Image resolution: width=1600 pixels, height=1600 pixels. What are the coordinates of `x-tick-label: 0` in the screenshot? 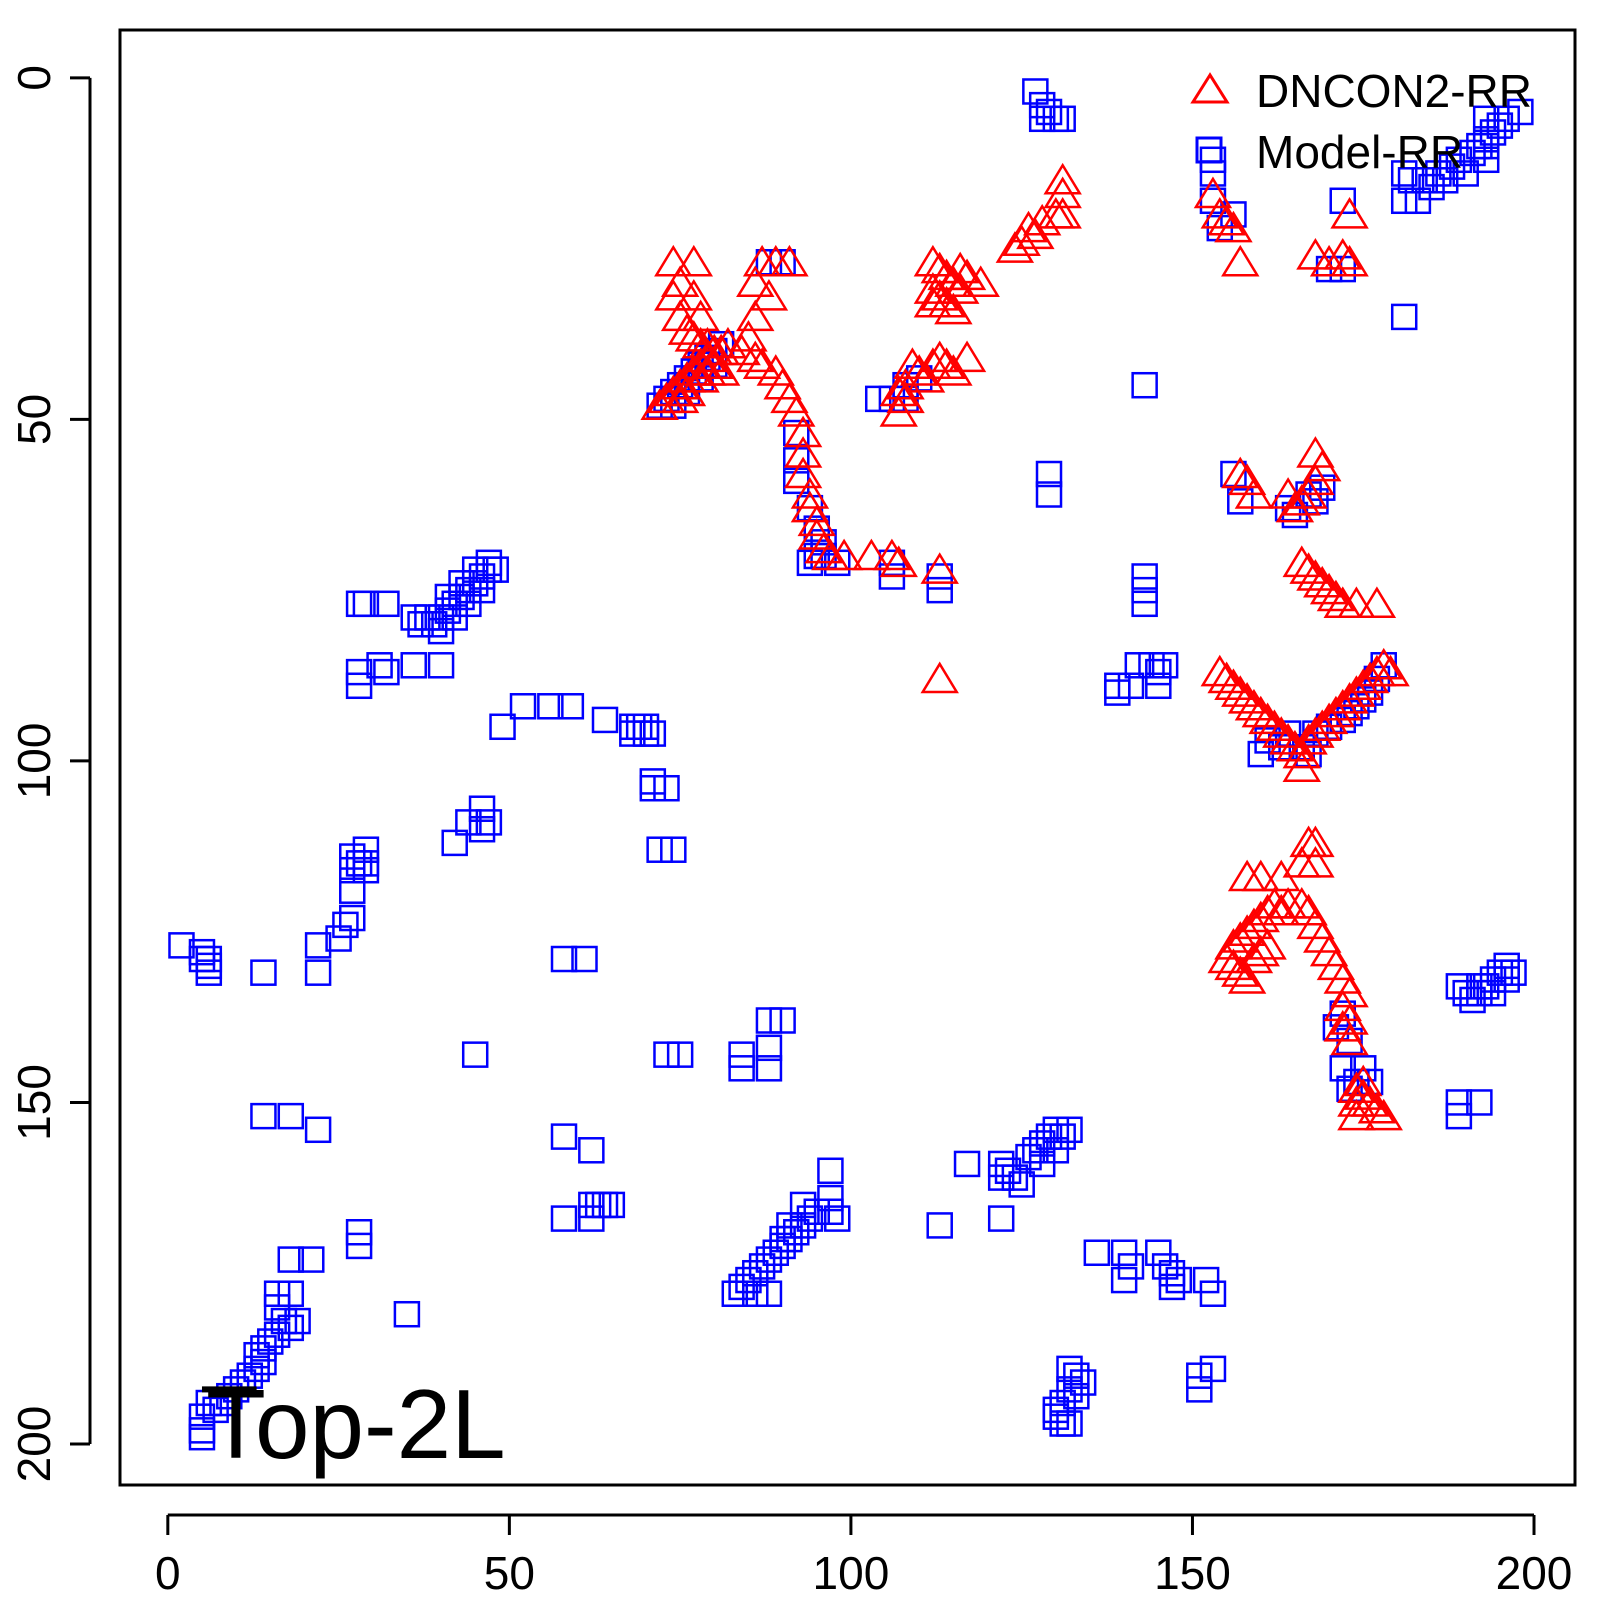 It's located at (168, 1573).